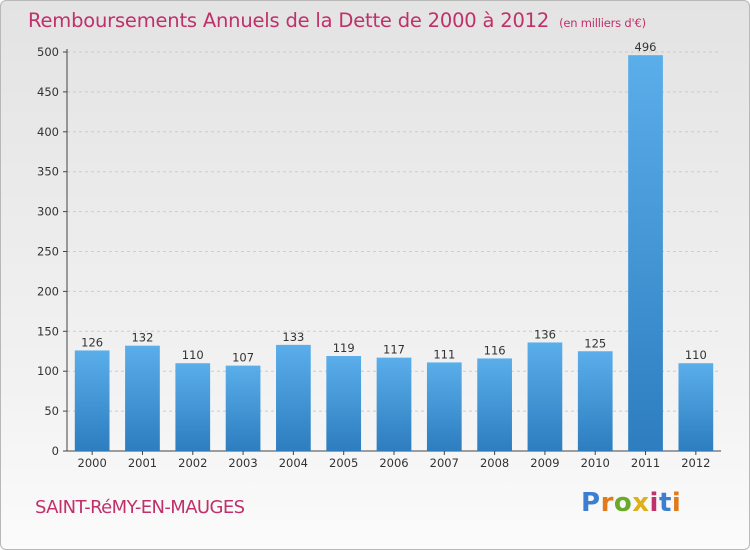 The image size is (750, 550). I want to click on y-tick-label: 500, so click(48, 52).